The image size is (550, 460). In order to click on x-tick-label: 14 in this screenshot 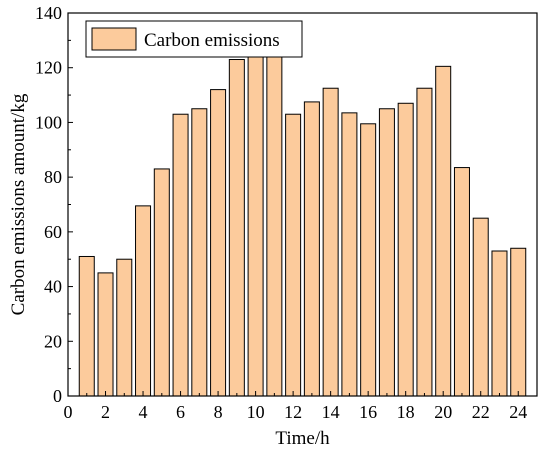, I will do `click(331, 412)`.